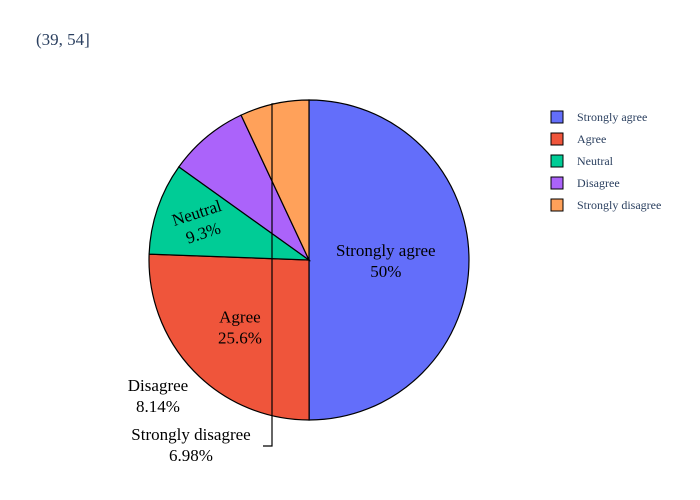 The image size is (700, 500). I want to click on leader-line-strongly-disagree, so click(269, 275).